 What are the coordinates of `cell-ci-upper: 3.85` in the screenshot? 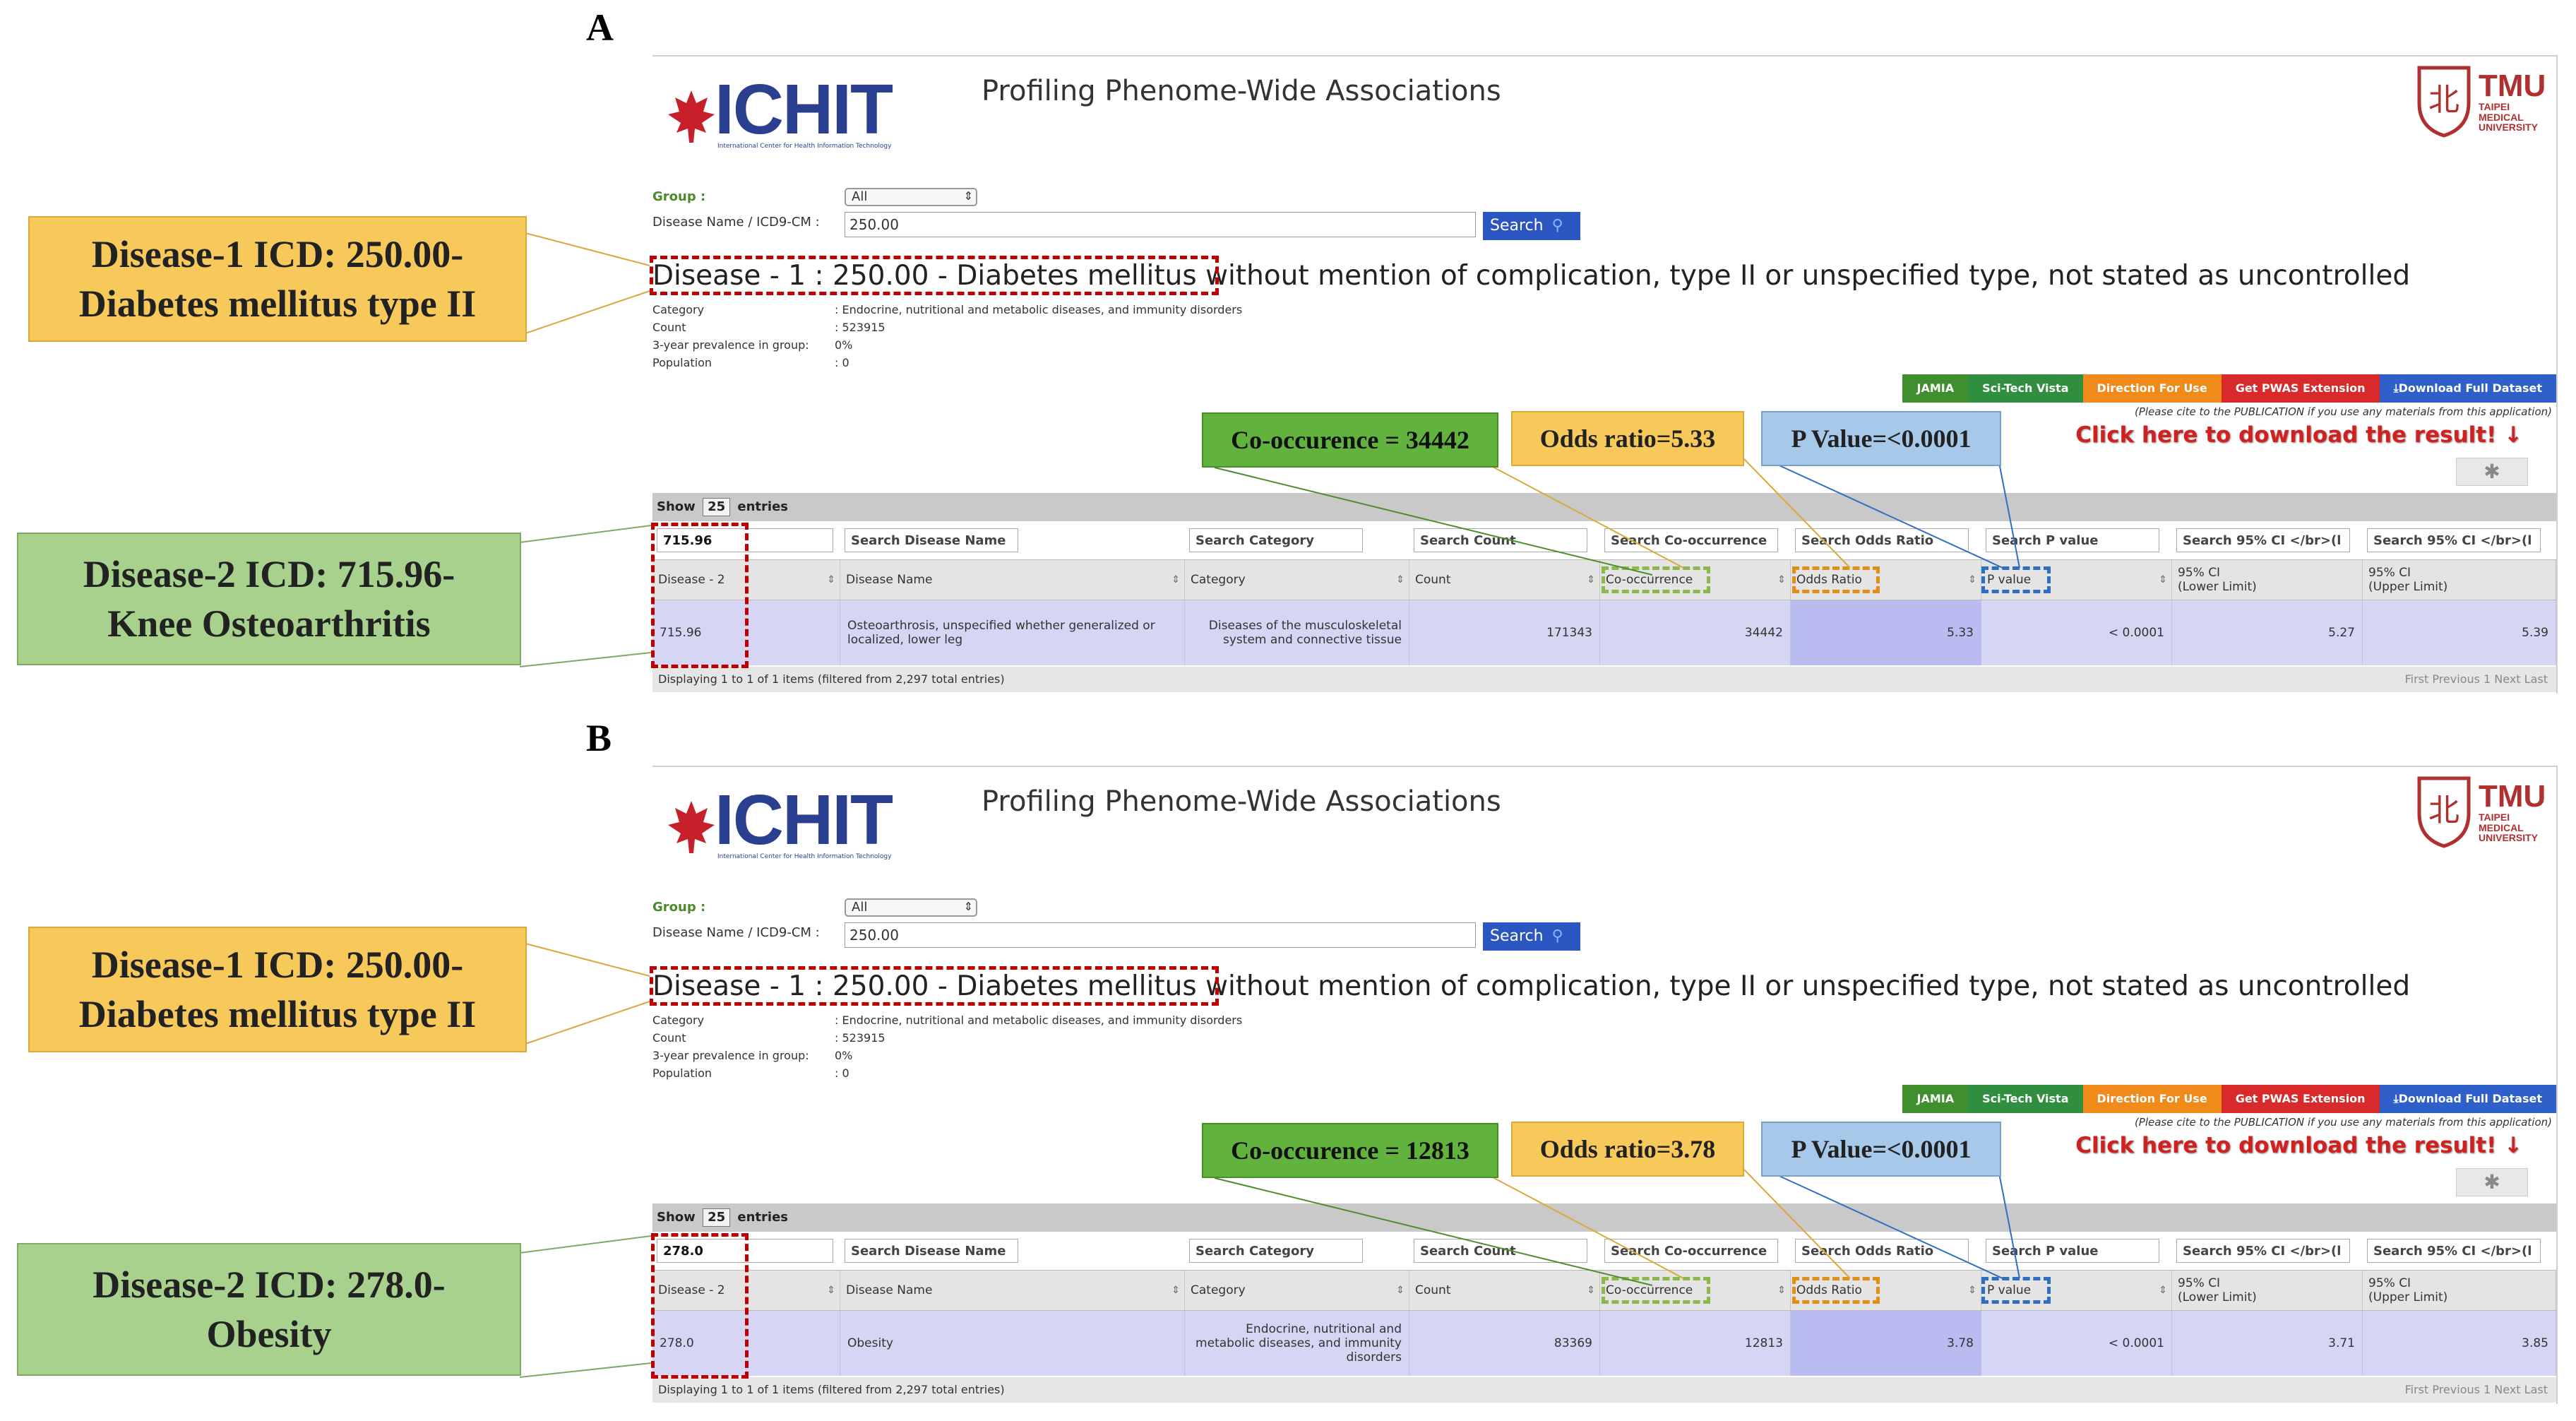 It's located at (2459, 1343).